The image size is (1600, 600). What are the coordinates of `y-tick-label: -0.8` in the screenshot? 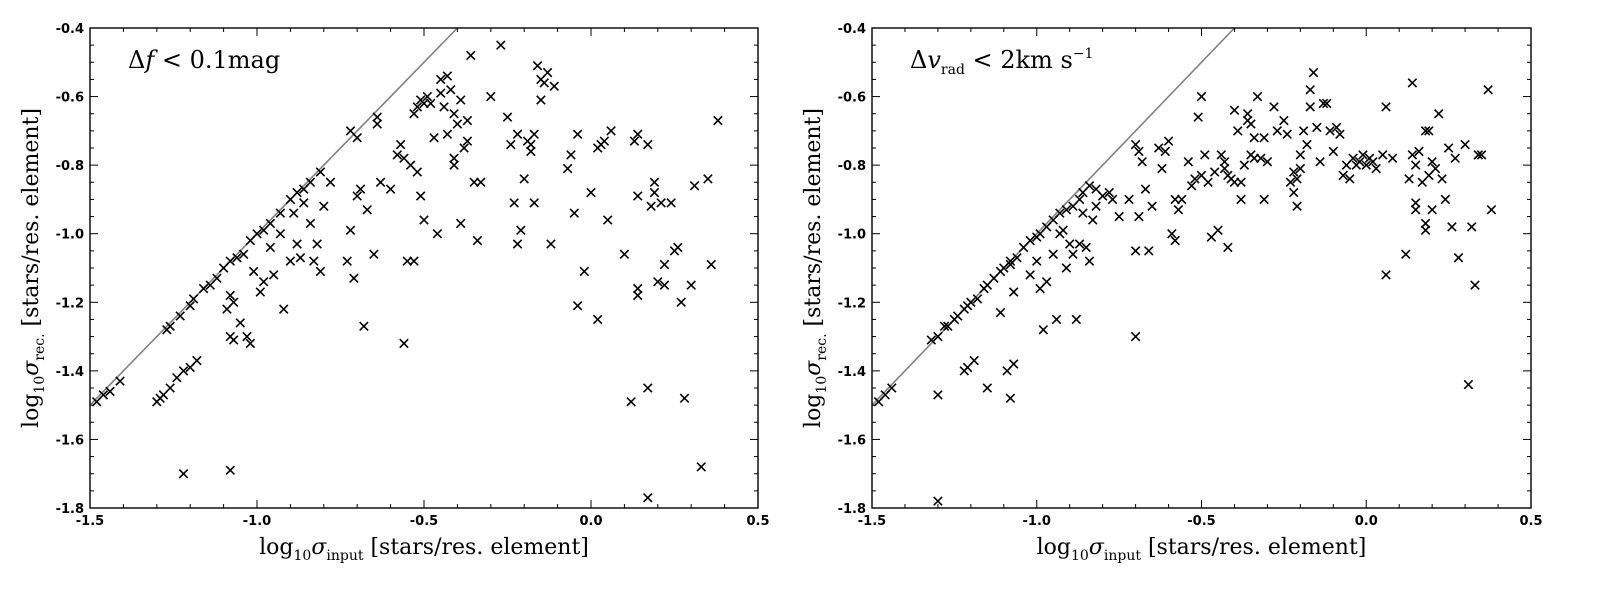 It's located at (852, 166).